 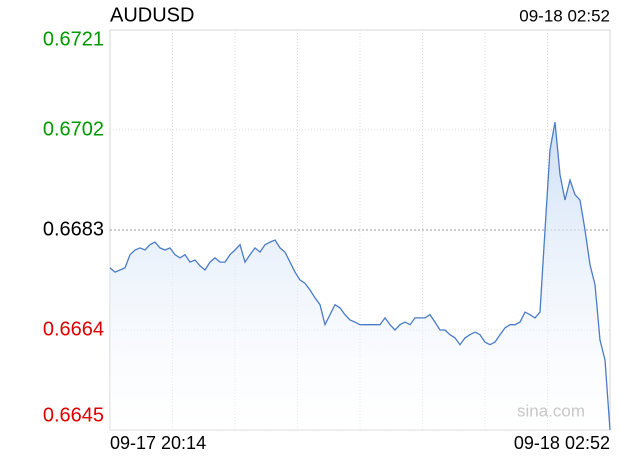 I want to click on x-tick-label: 09-18 02:52, so click(x=562, y=443).